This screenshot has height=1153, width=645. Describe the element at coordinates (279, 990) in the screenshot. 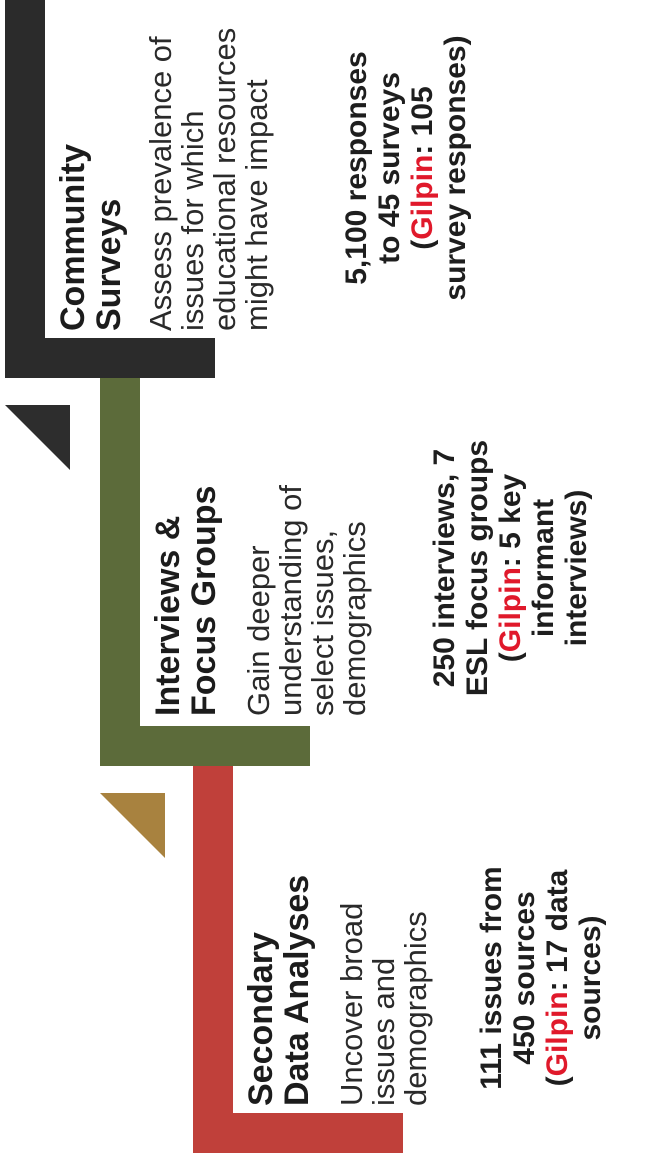

I see `secondary-title: Secondary Data Analyses` at that location.